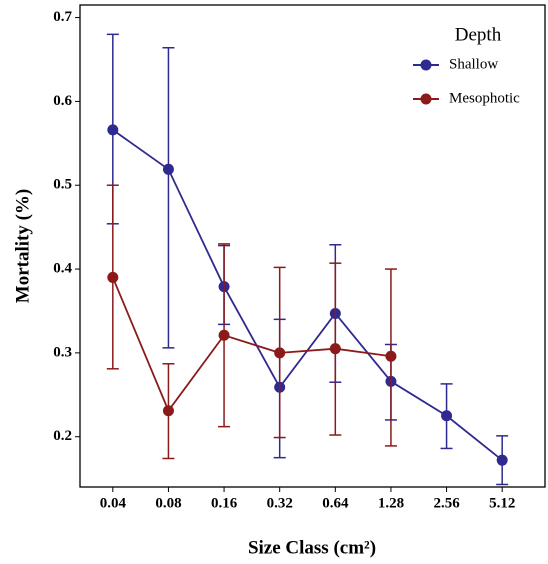 The height and width of the screenshot is (564, 548). I want to click on y-tick-label: 0.2, so click(62, 436).